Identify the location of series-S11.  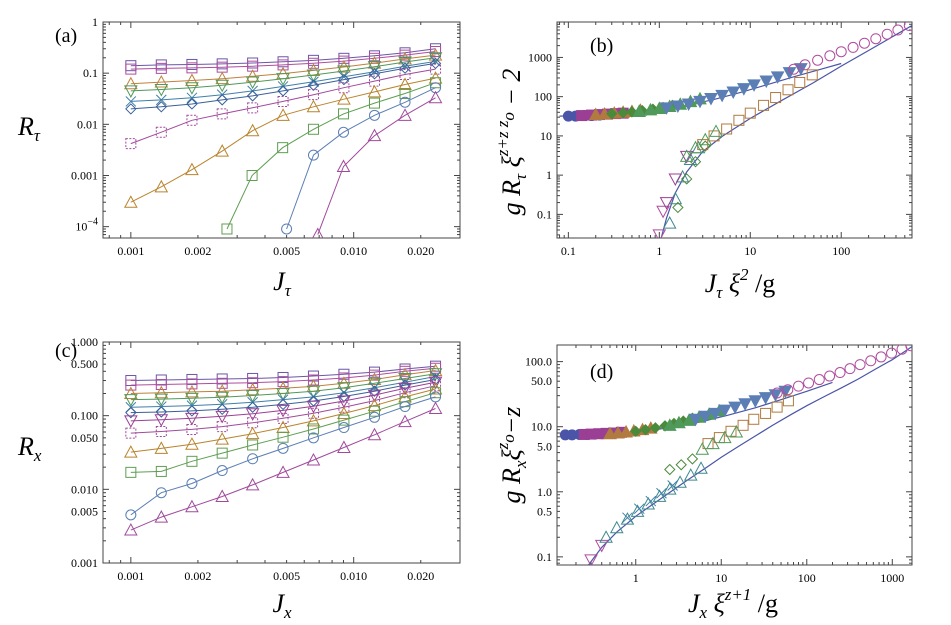
(283, 456).